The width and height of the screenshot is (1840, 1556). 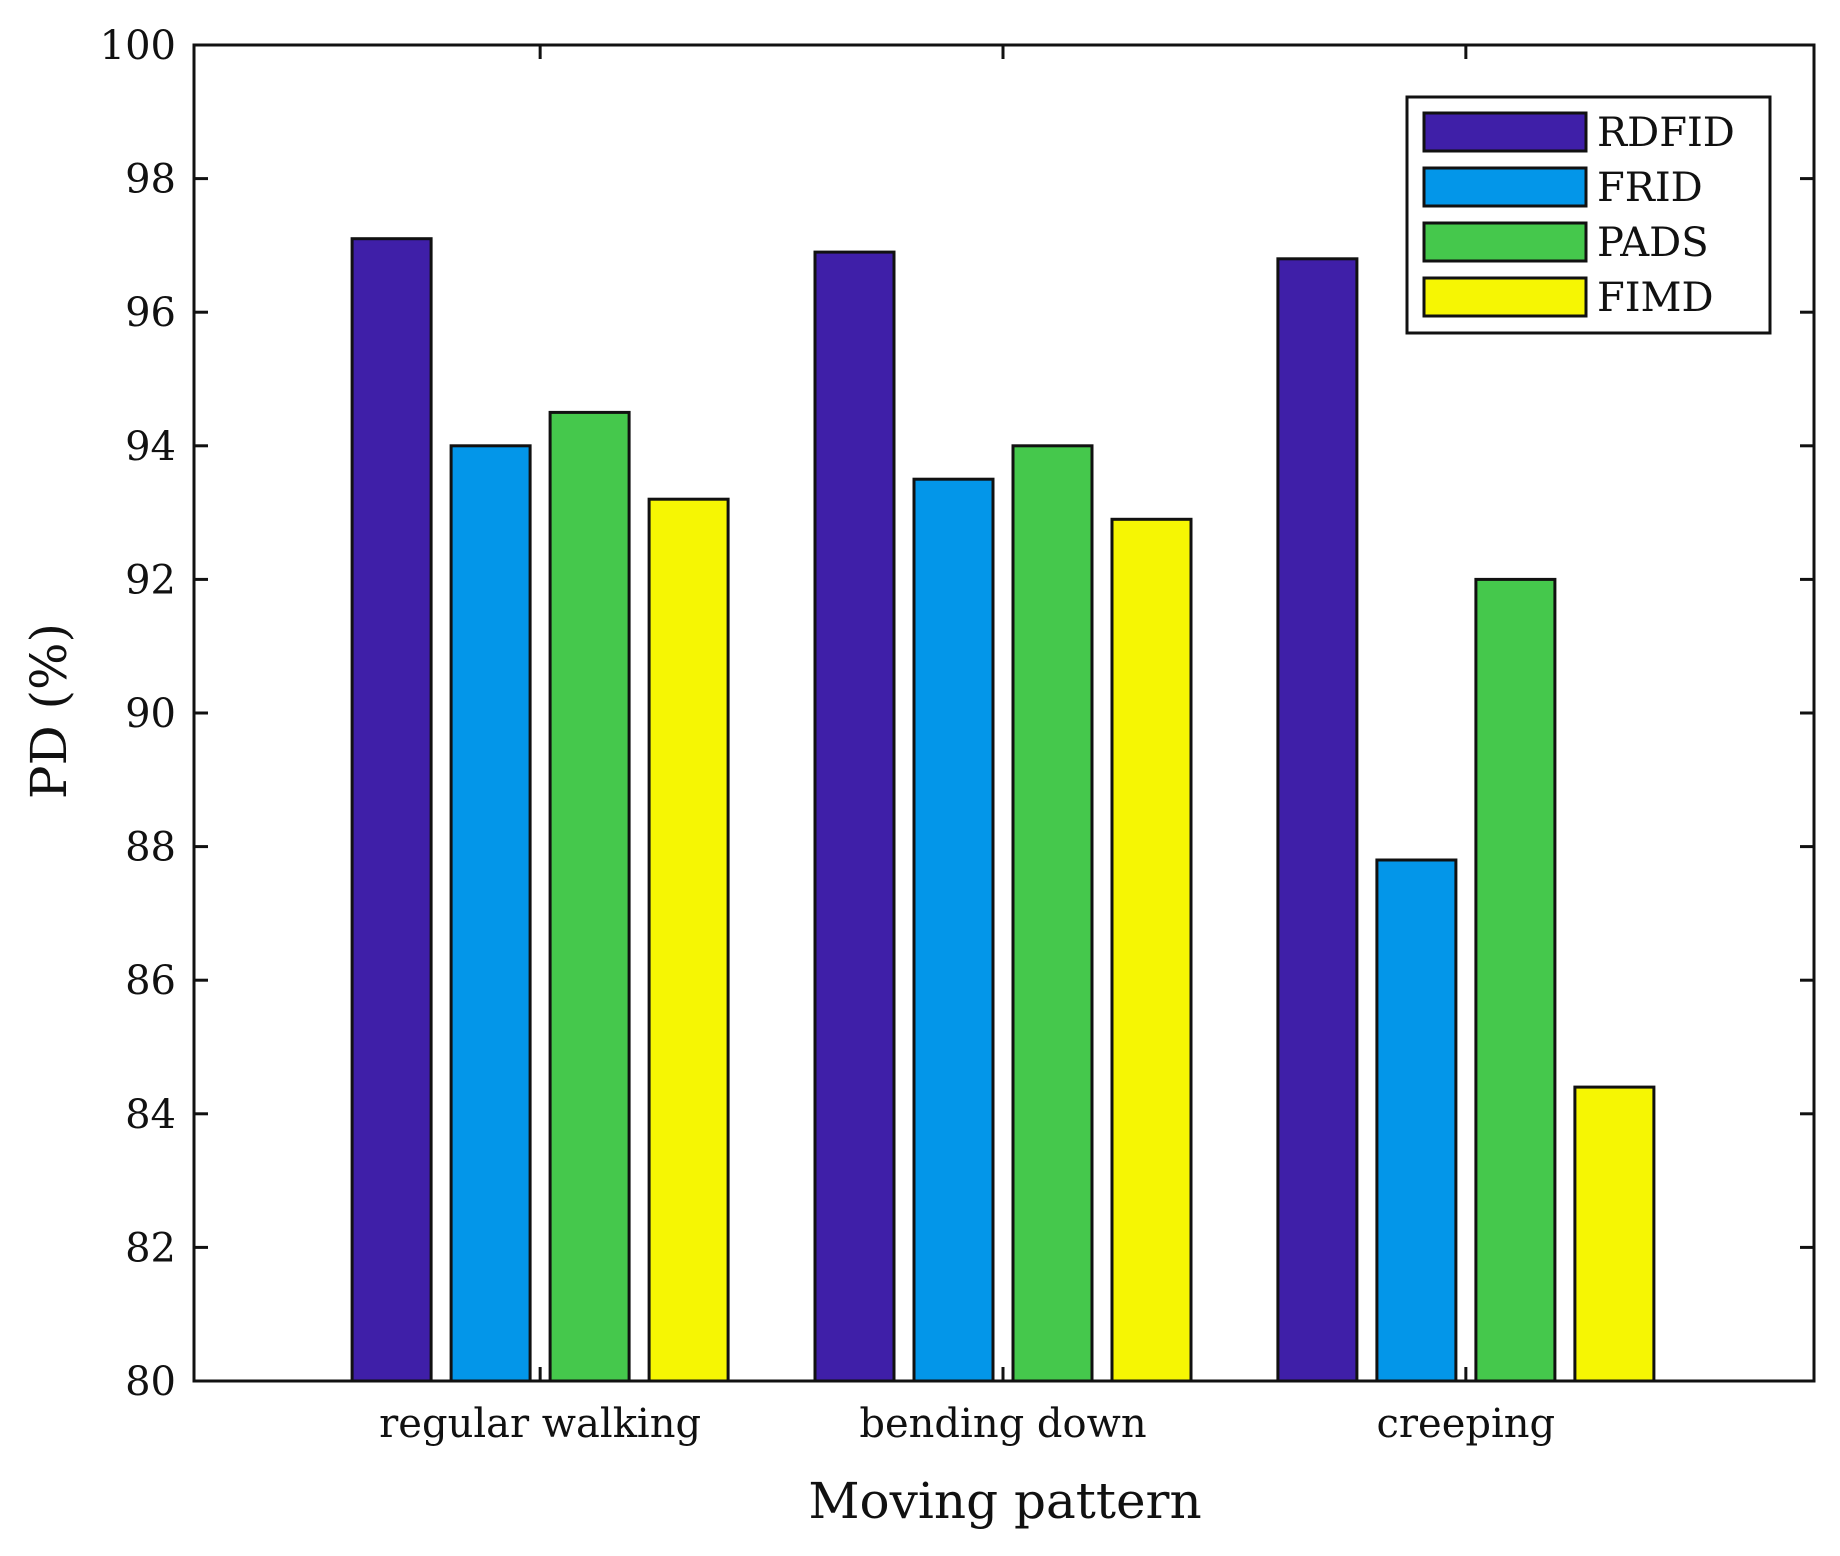 What do you see at coordinates (540, 1424) in the screenshot?
I see `x-tick-label: regular walking` at bounding box center [540, 1424].